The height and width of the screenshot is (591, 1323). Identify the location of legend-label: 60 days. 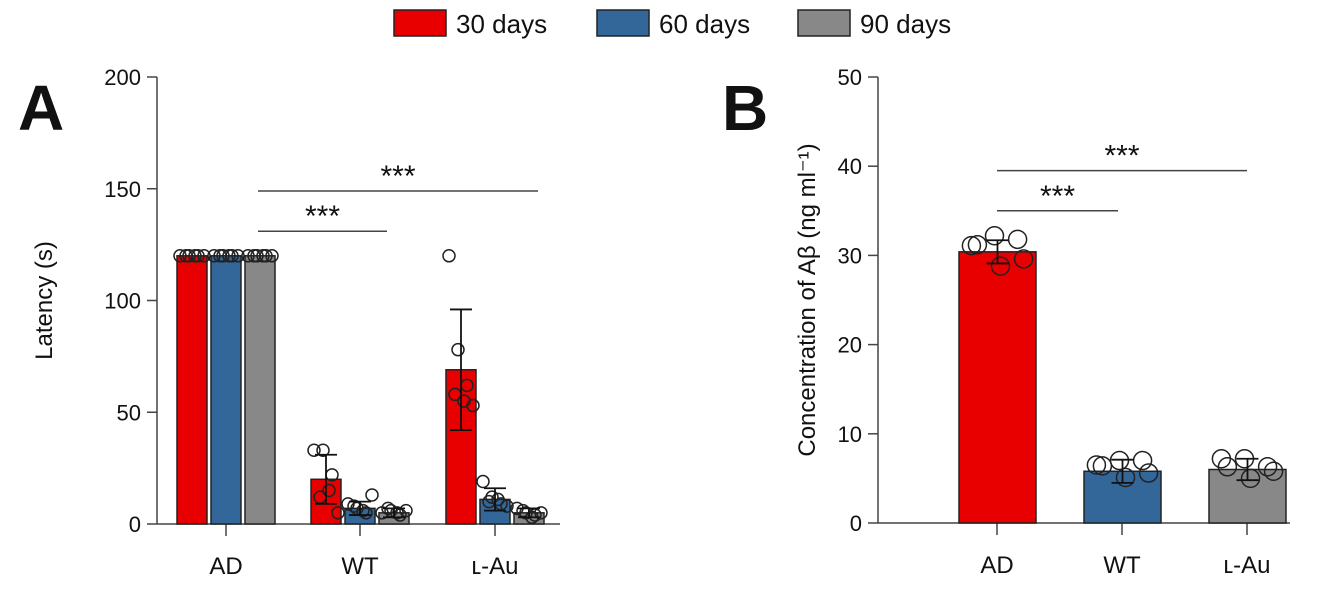
(704, 24).